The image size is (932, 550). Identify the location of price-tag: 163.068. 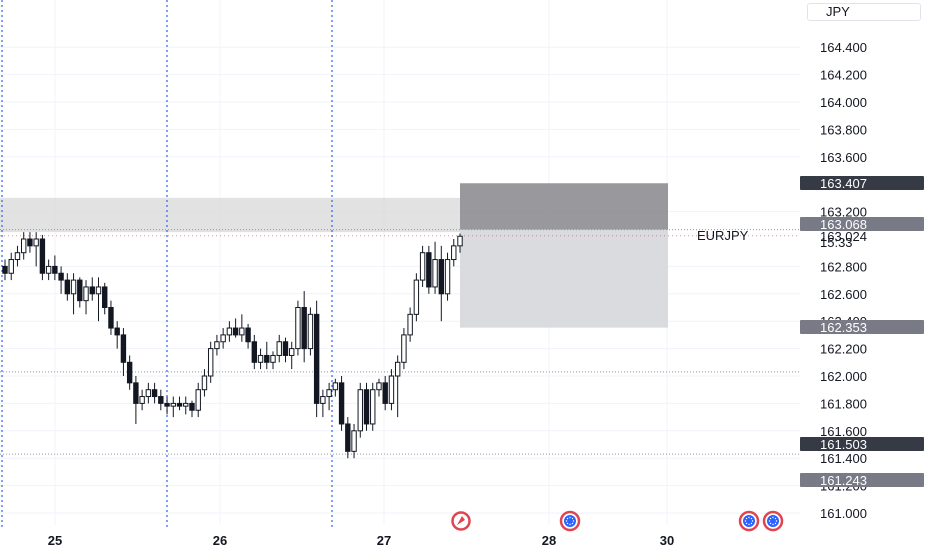
(862, 224).